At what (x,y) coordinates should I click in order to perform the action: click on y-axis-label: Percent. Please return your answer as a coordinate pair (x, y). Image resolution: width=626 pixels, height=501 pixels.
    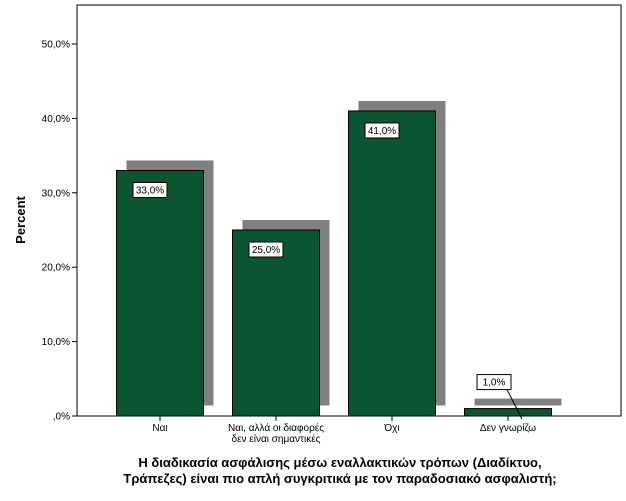
    Looking at the image, I should click on (20, 219).